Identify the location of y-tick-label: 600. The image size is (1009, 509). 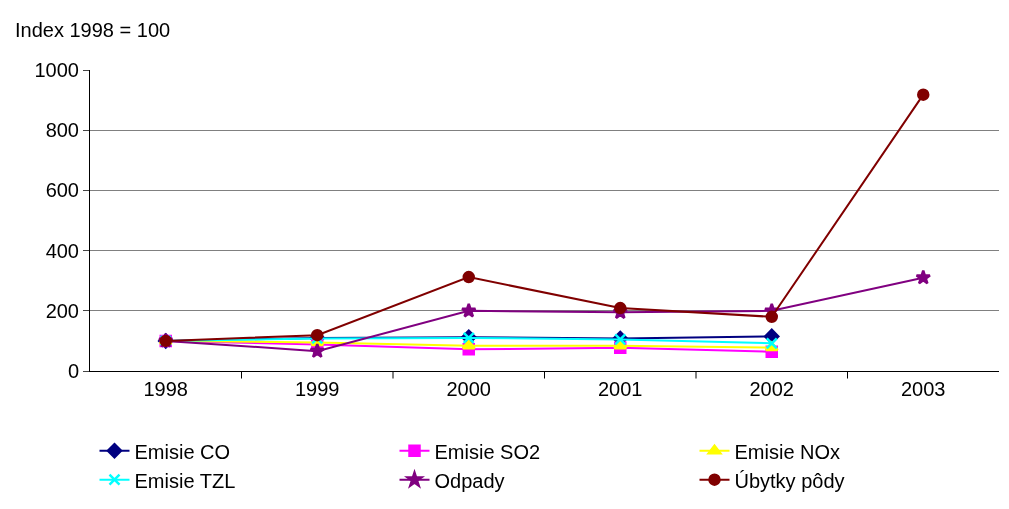
(62, 190).